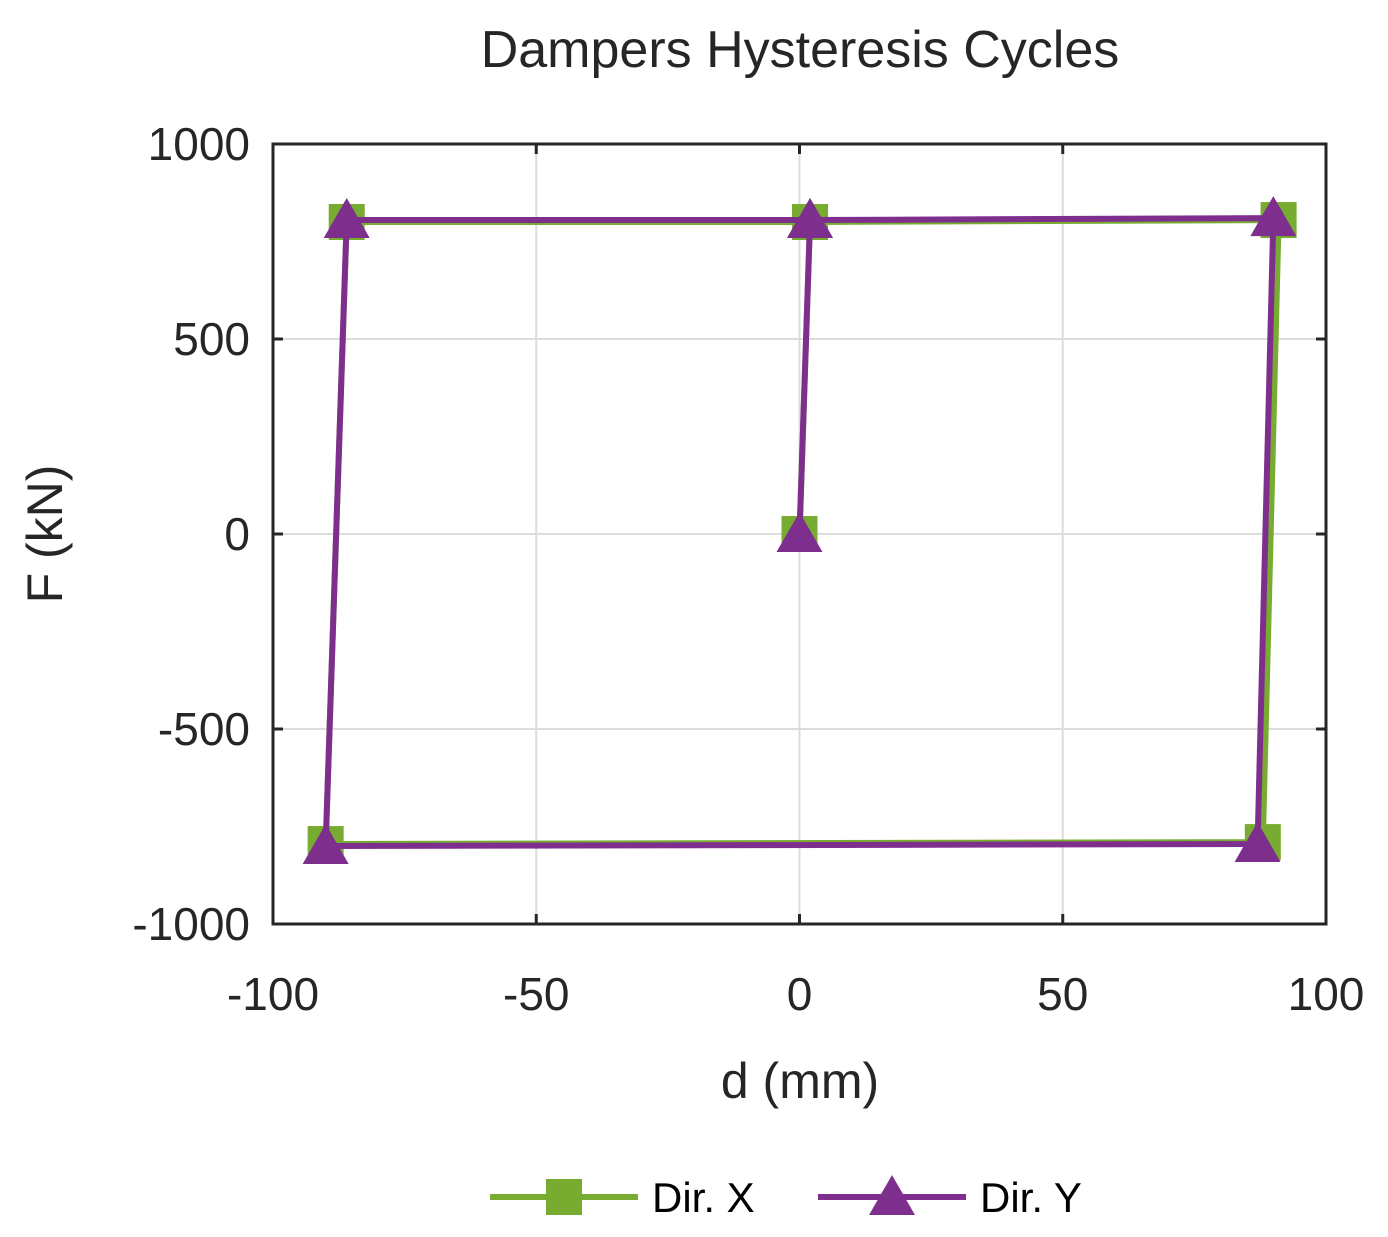 The width and height of the screenshot is (1388, 1237). I want to click on legend-label: Dir. Y, so click(1031, 1197).